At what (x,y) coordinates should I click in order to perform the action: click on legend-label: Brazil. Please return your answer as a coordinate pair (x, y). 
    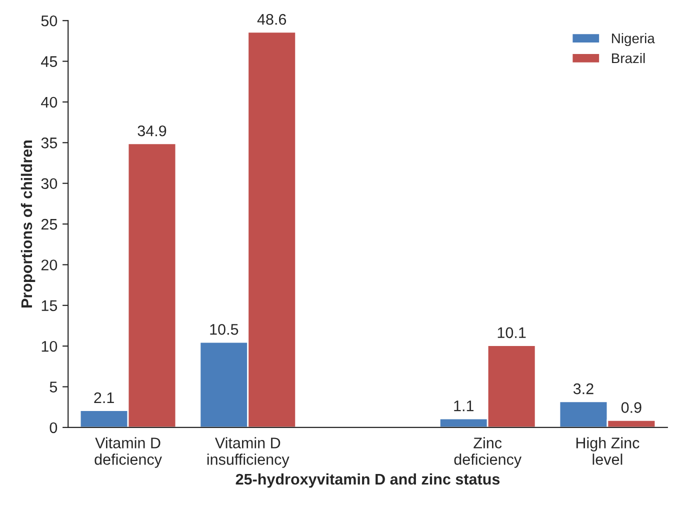
    Looking at the image, I should click on (628, 58).